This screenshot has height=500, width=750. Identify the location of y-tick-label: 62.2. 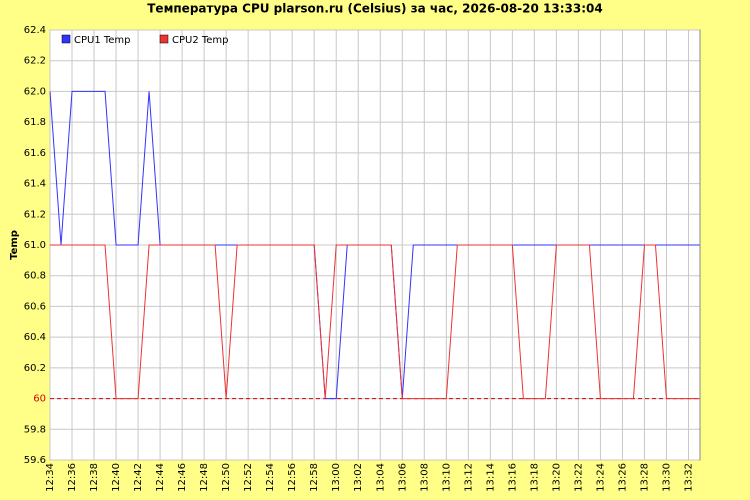
(35, 61).